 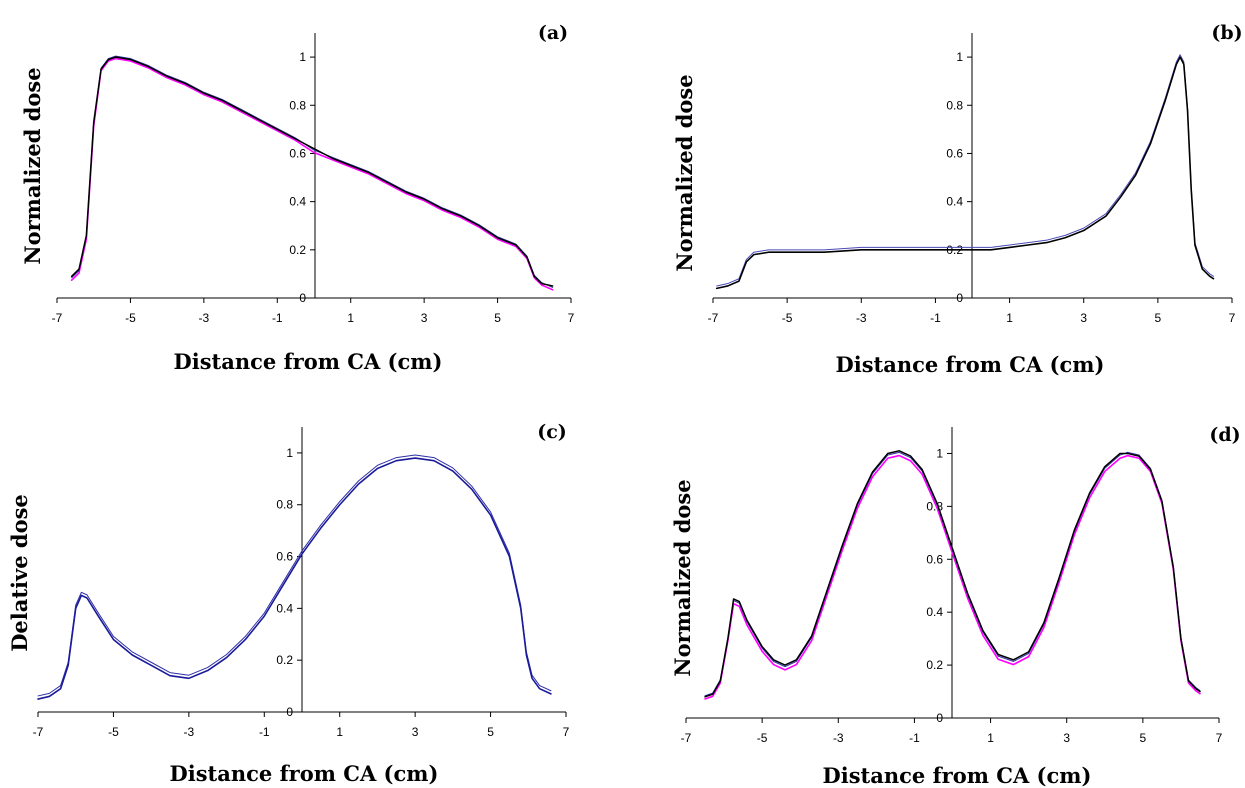 I want to click on y-axis-title: Delative dose, so click(x=19, y=573).